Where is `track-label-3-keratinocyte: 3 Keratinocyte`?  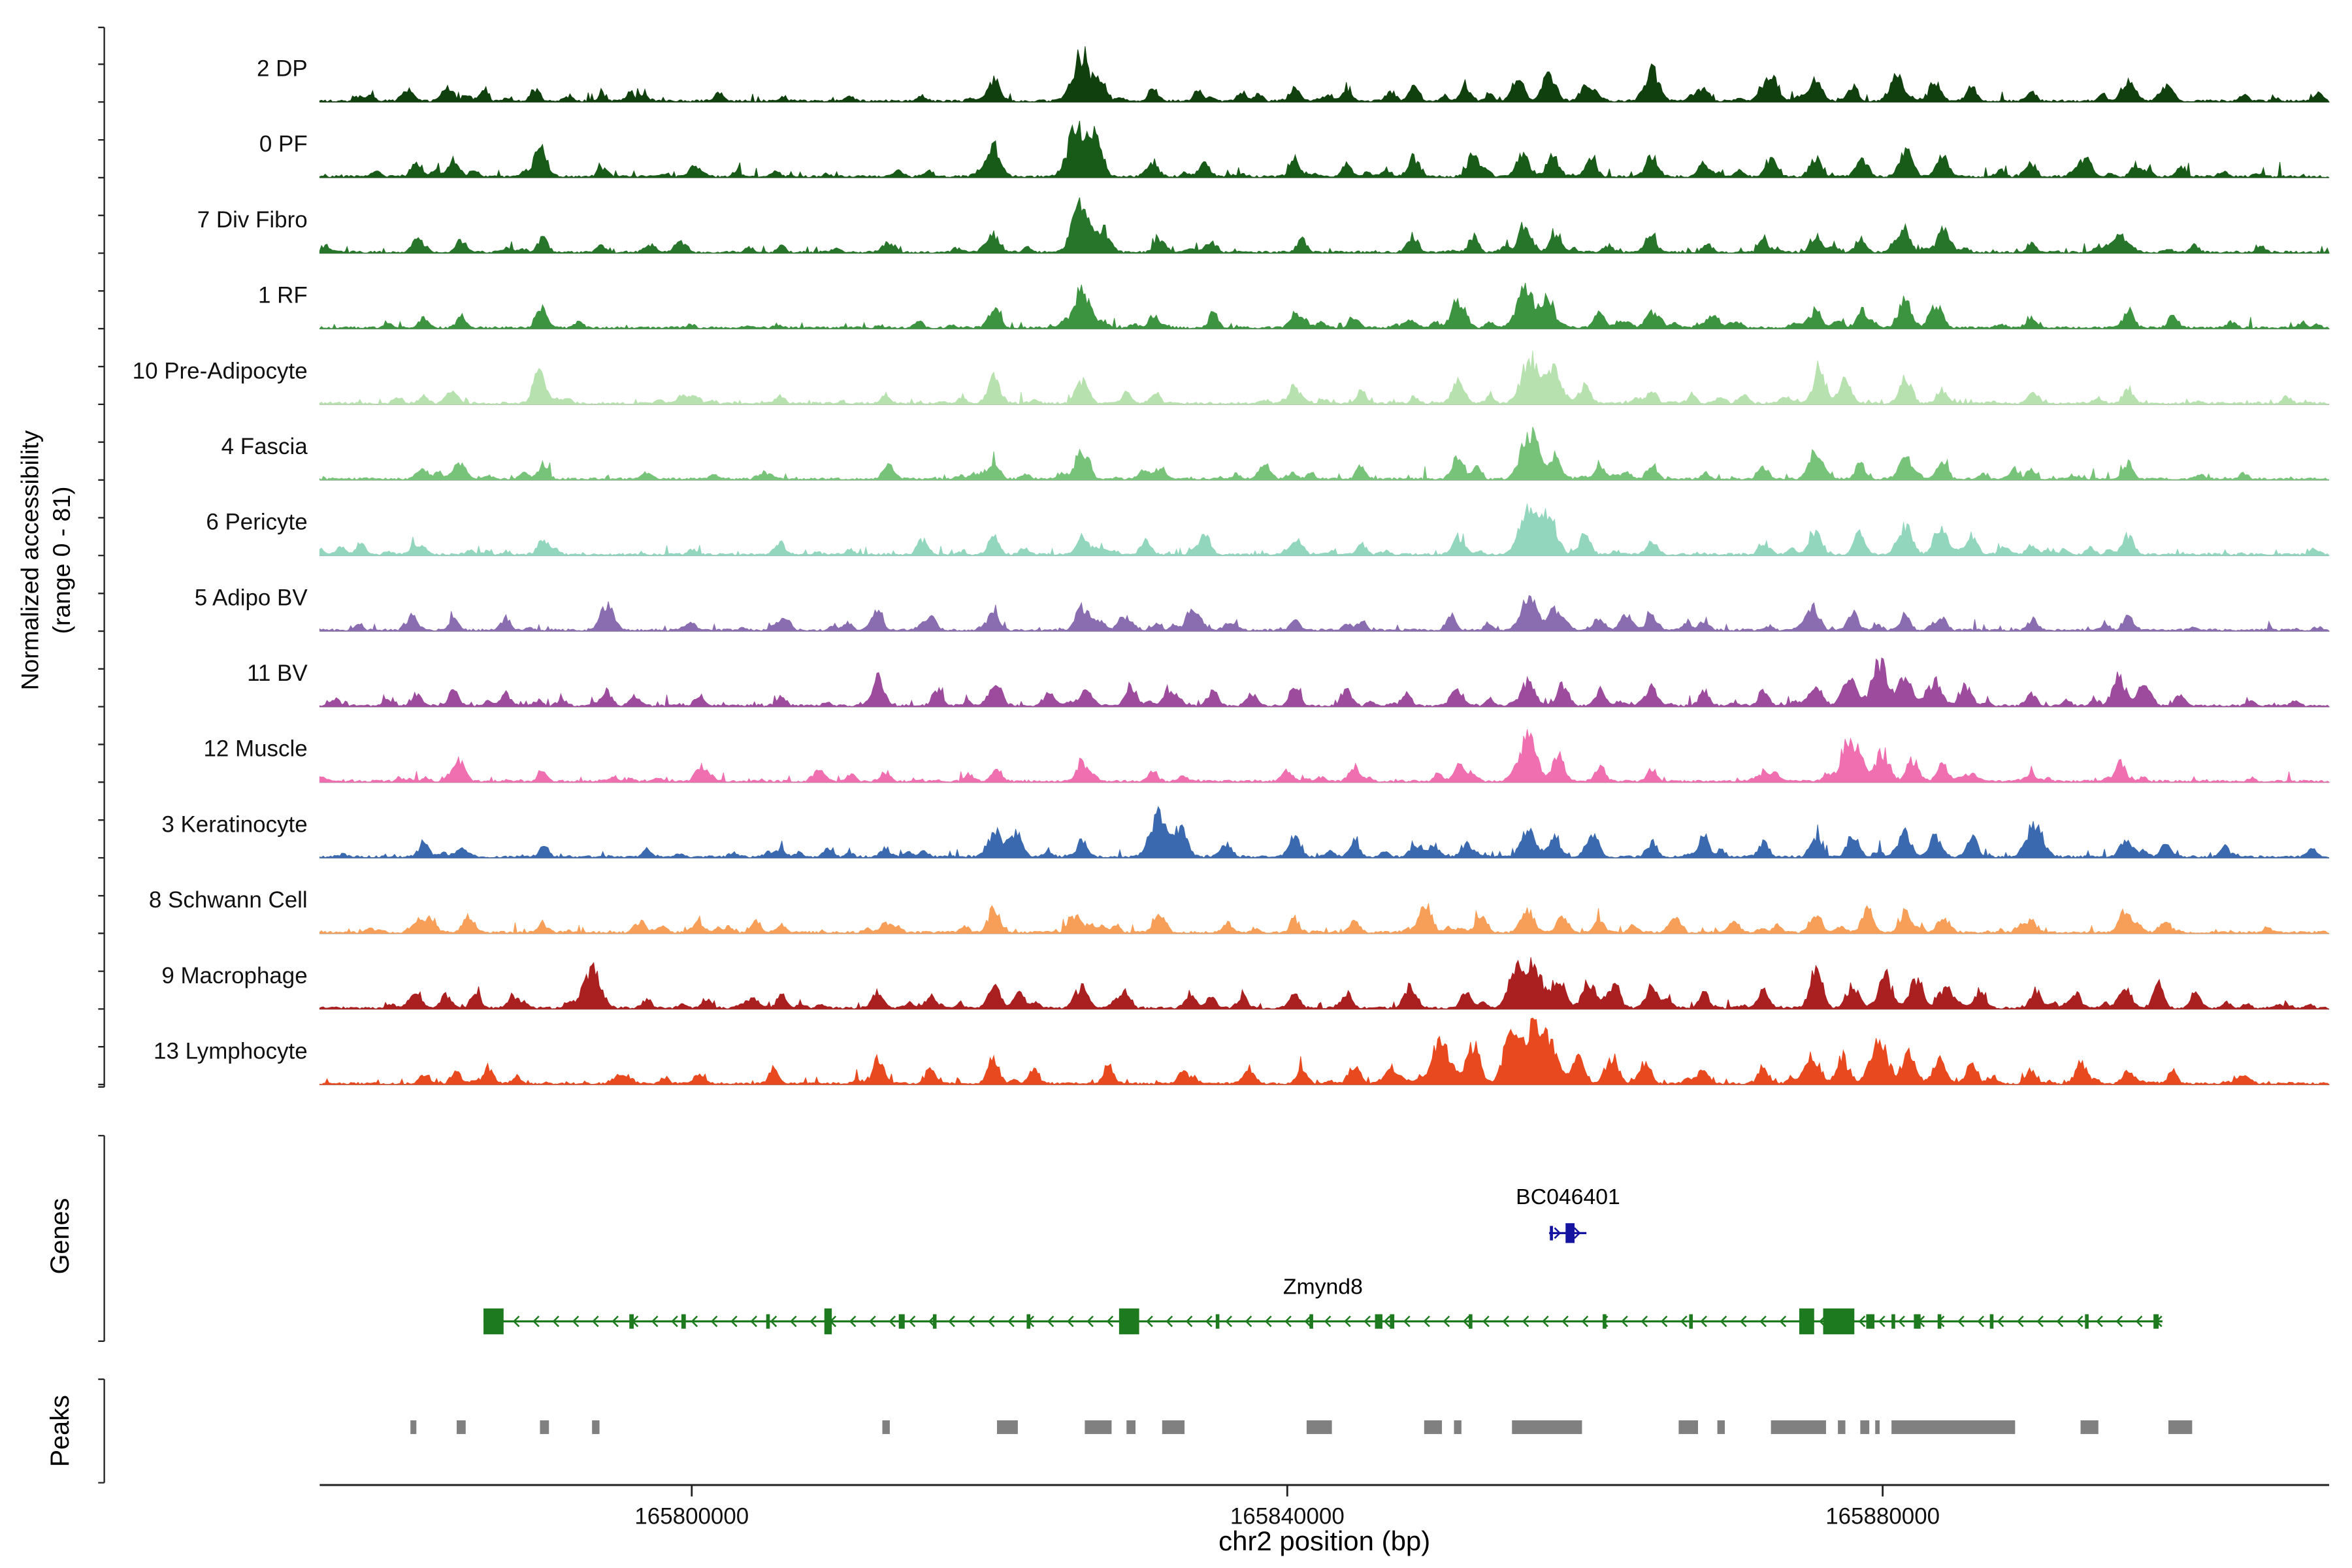 track-label-3-keratinocyte: 3 Keratinocyte is located at coordinates (234, 824).